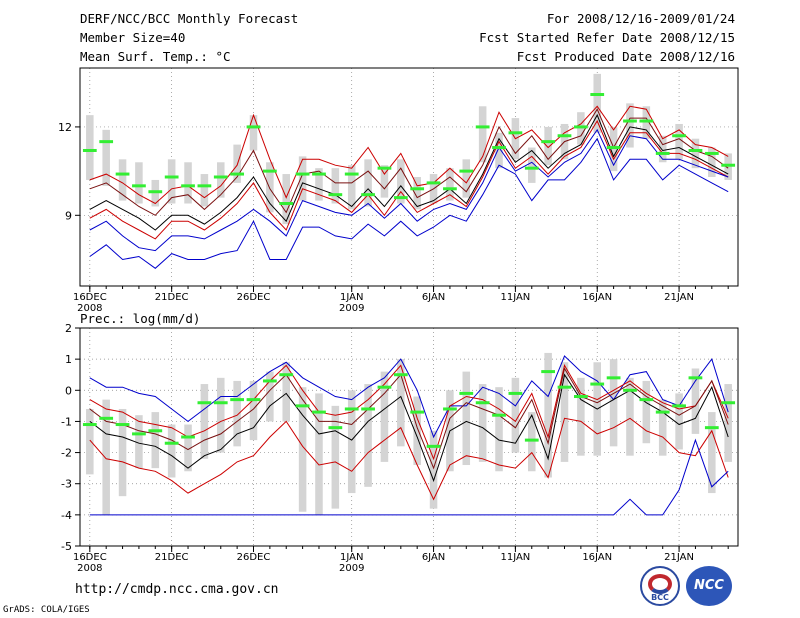 Image resolution: width=800 pixels, height=618 pixels. I want to click on prec-xtick-label: 16JAN, so click(597, 557).